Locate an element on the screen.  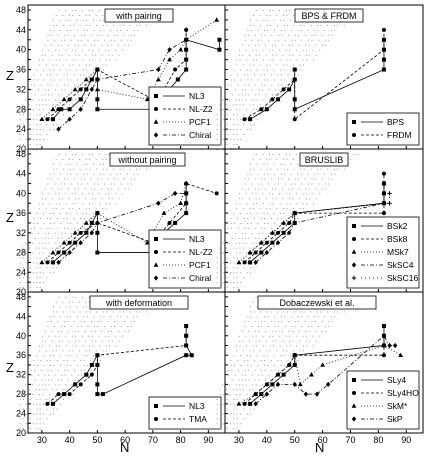
x-tick-label: 80 is located at coordinates (378, 440).